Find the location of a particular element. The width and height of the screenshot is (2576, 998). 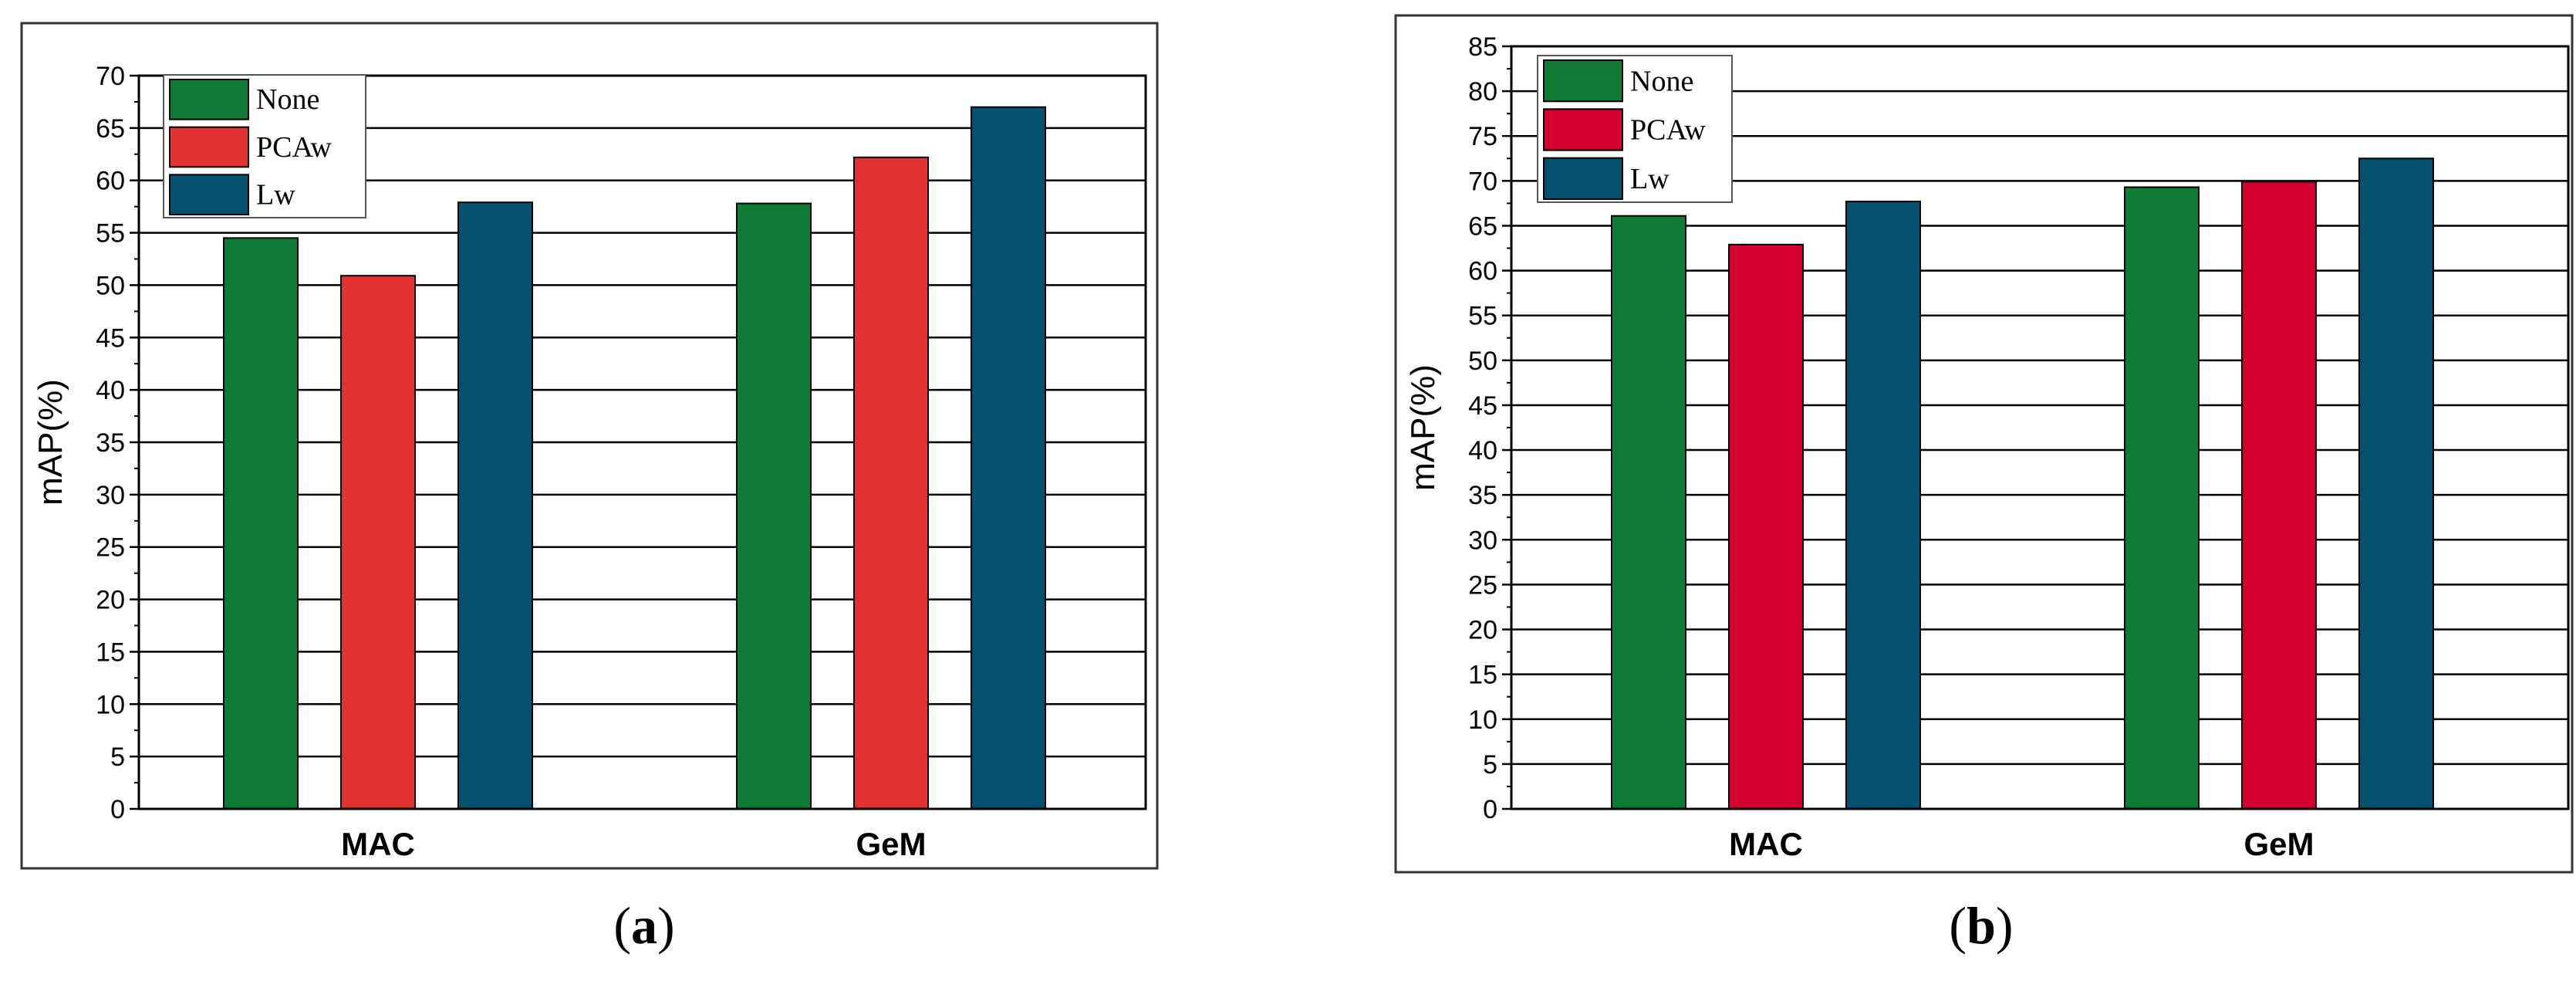

y-axis-ticks: 0 5 10 15 20 25 30 35 40 45 50 55 60 65 70 is located at coordinates (117, 443).